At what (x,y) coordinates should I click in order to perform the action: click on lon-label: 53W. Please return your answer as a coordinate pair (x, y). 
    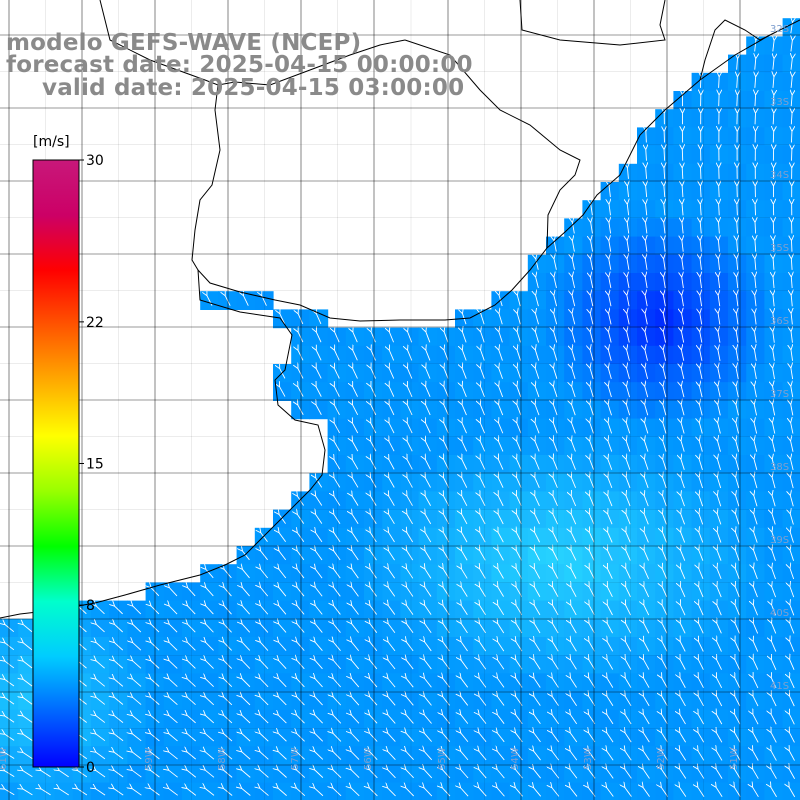
    Looking at the image, I should click on (588, 758).